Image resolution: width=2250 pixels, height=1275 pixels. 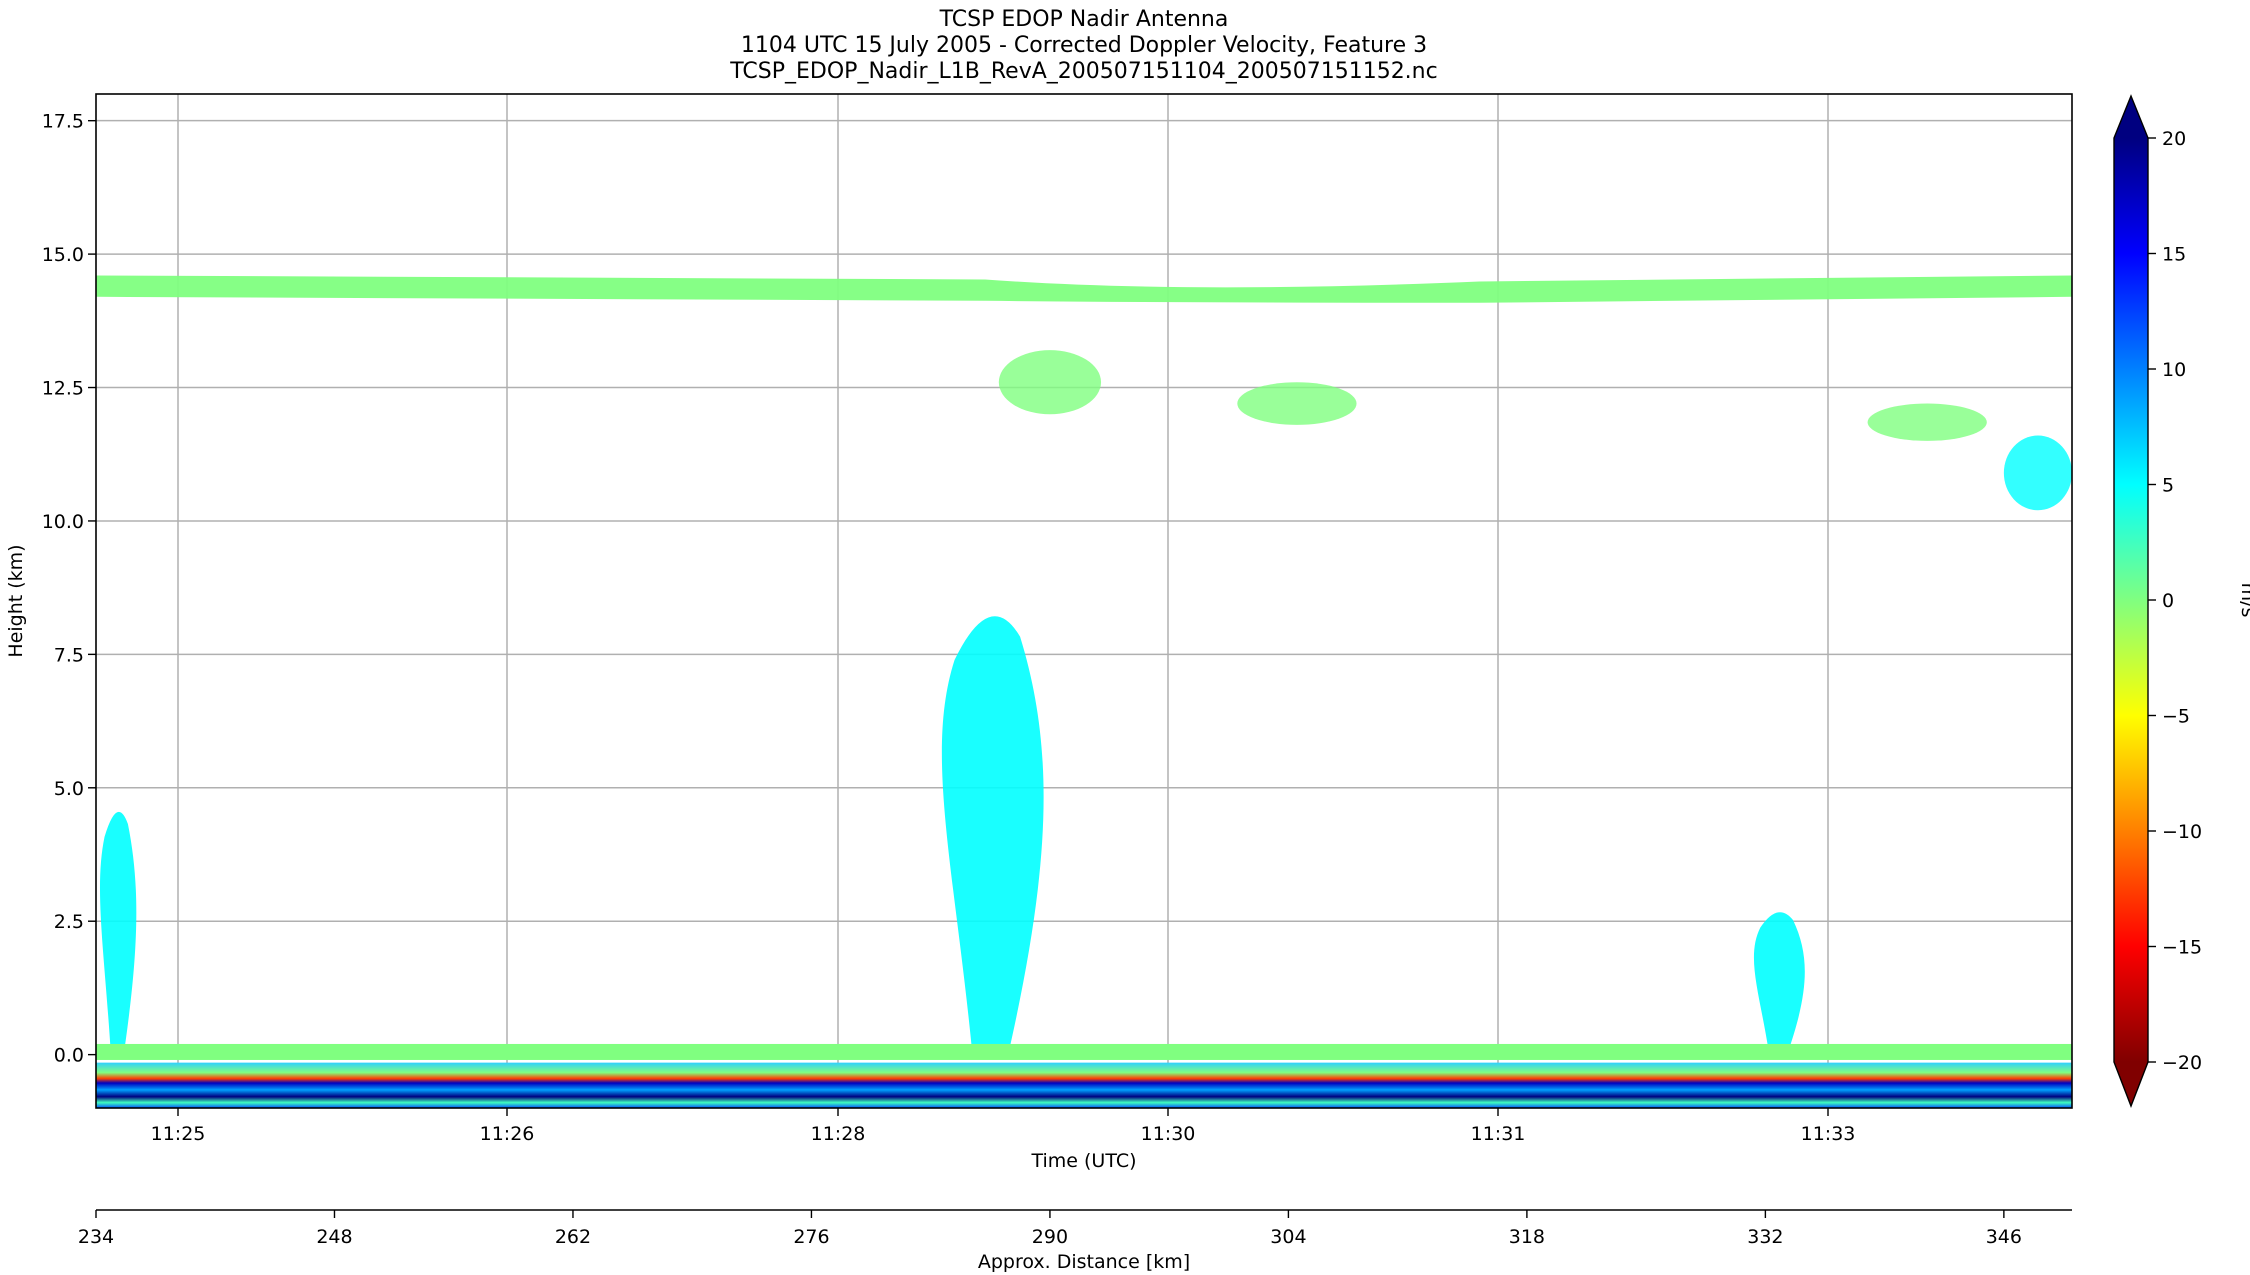 What do you see at coordinates (2168, 601) in the screenshot?
I see `colorbar-tick-label: 0` at bounding box center [2168, 601].